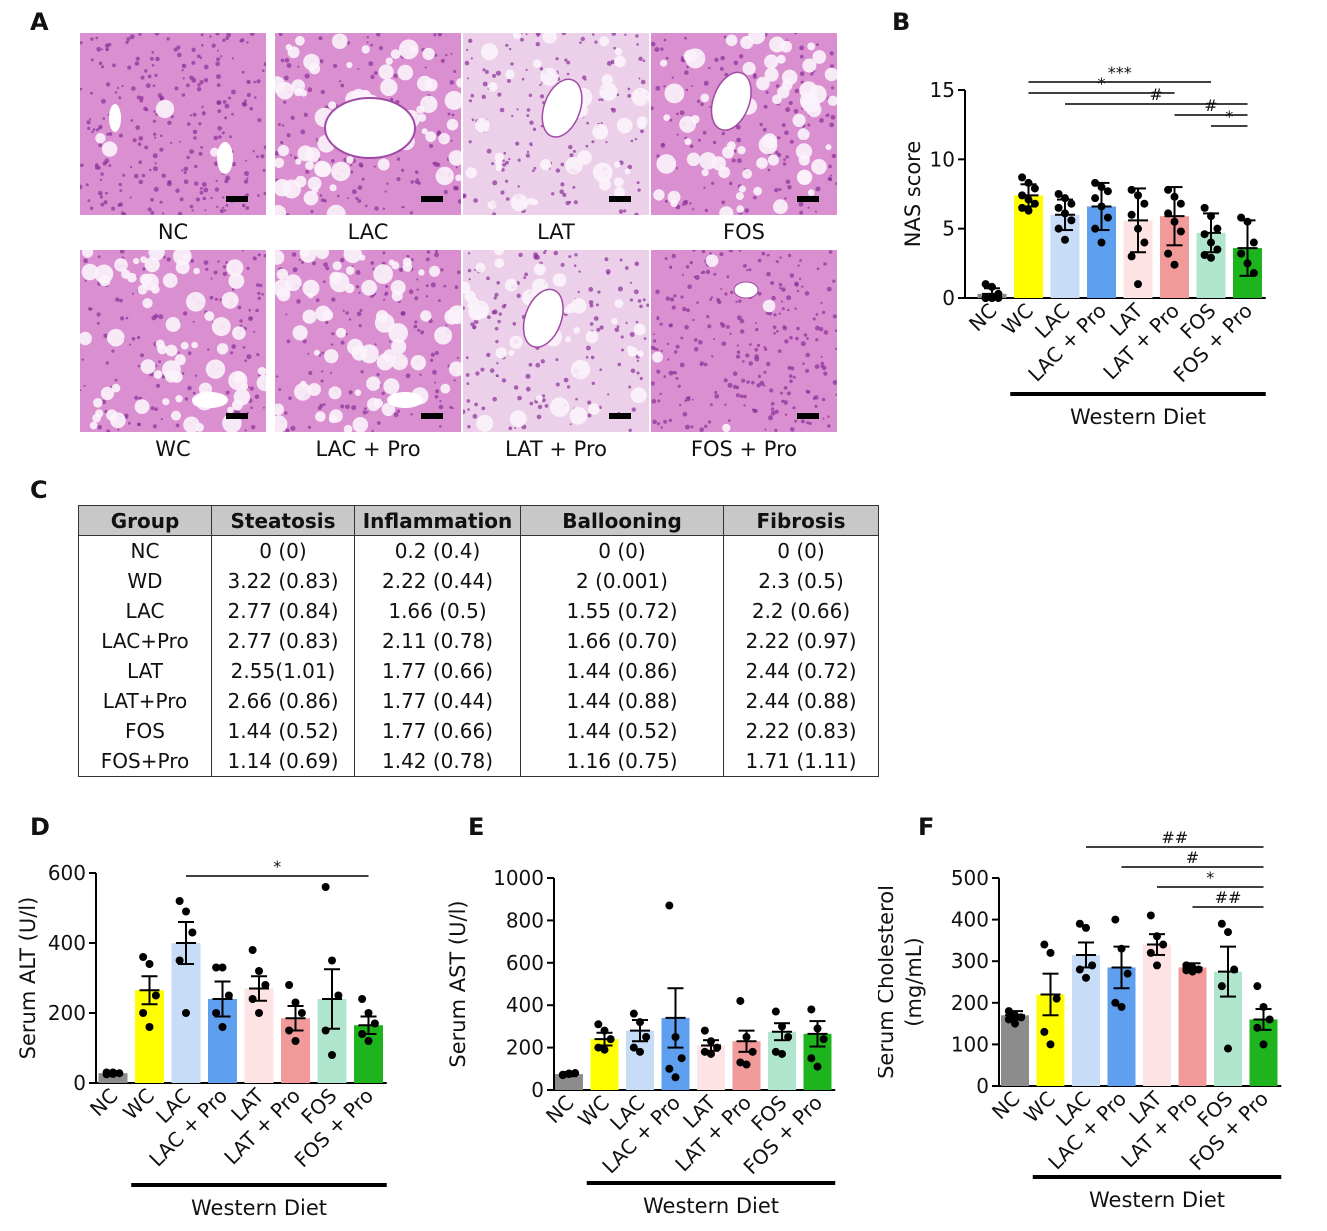 The height and width of the screenshot is (1231, 1327). Describe the element at coordinates (39, 490) in the screenshot. I see `panel-letter-c: C` at that location.